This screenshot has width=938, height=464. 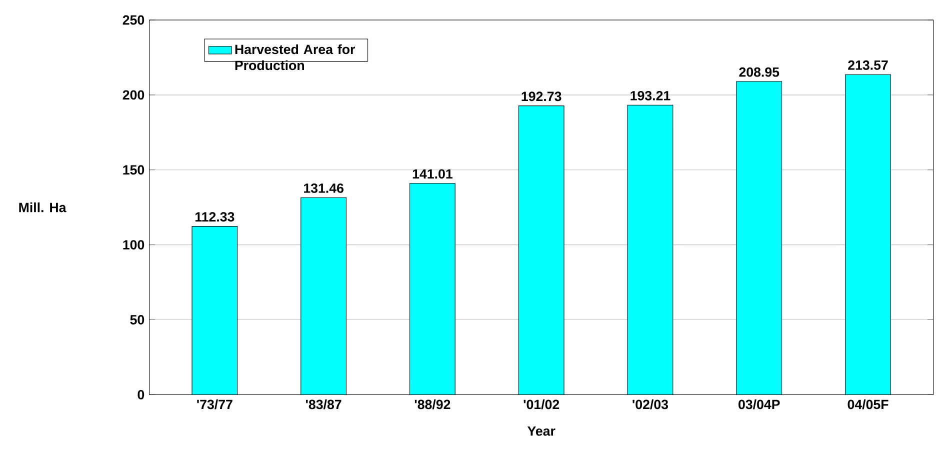 What do you see at coordinates (542, 97) in the screenshot?
I see `data-label: 192.73` at bounding box center [542, 97].